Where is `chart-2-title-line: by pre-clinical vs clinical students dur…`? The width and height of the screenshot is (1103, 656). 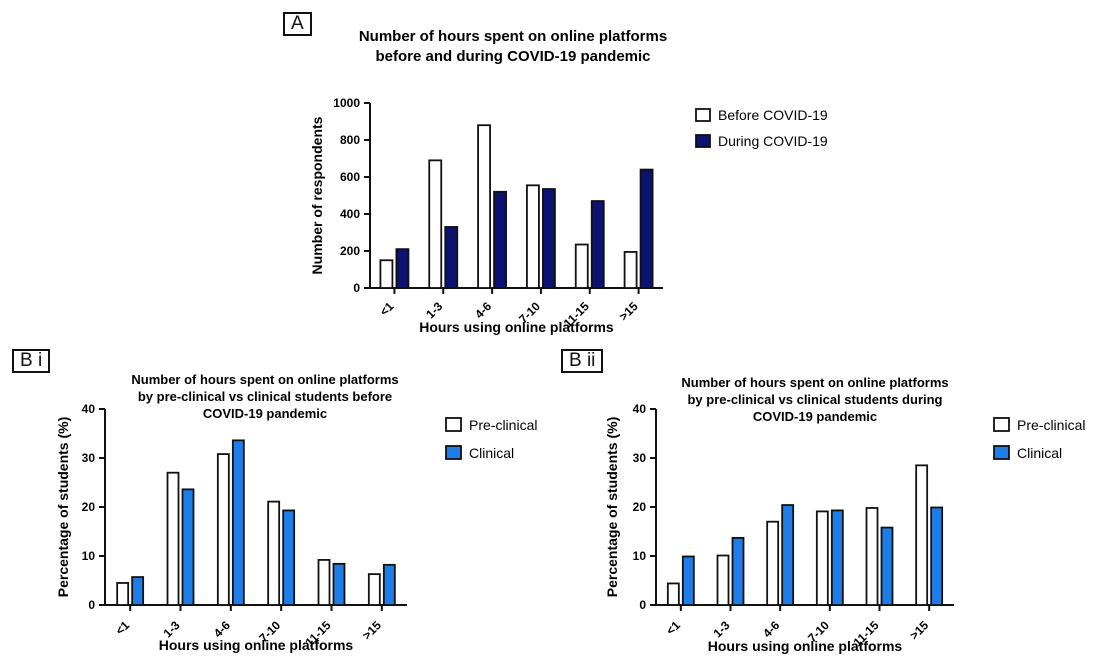 chart-2-title-line: by pre-clinical vs clinical students dur… is located at coordinates (814, 399).